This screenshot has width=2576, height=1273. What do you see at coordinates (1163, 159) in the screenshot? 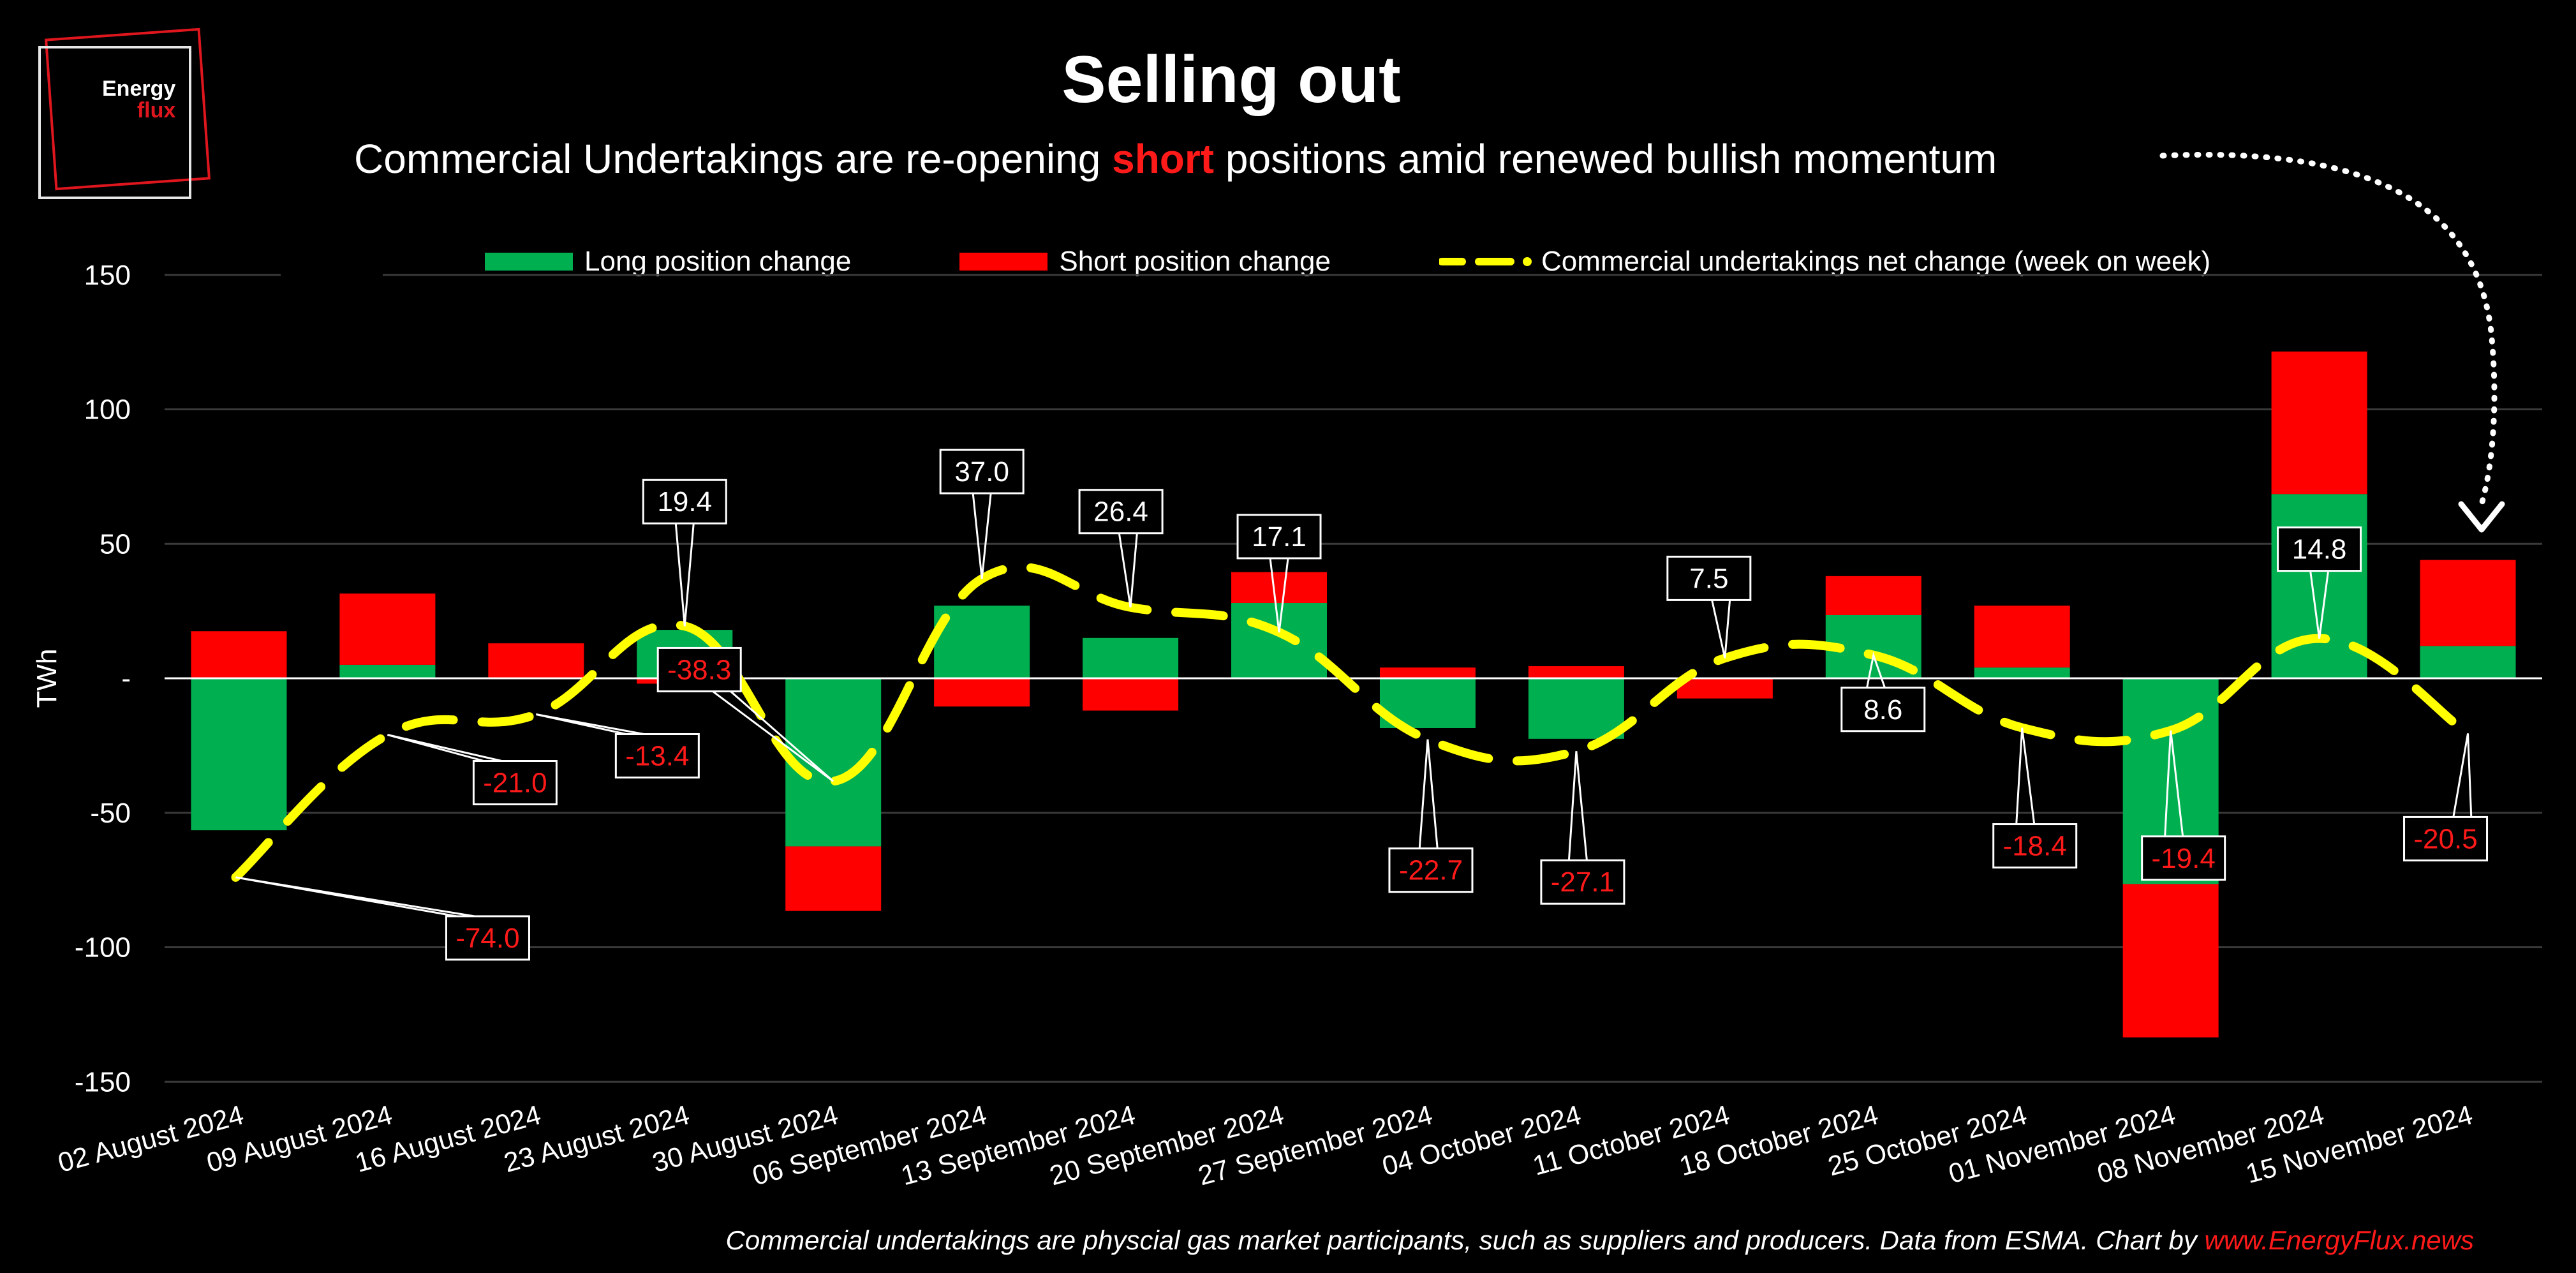
I see `subtitle-highlight: short` at bounding box center [1163, 159].